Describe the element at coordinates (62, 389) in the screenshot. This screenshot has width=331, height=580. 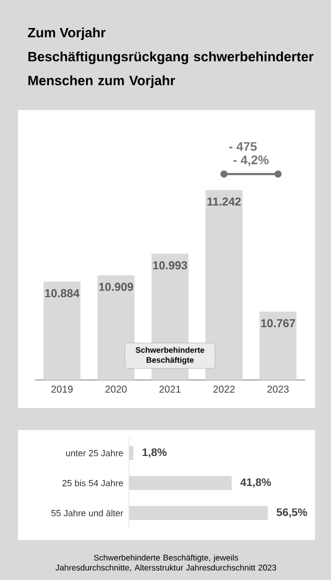
I see `x-tick-label: 2019` at that location.